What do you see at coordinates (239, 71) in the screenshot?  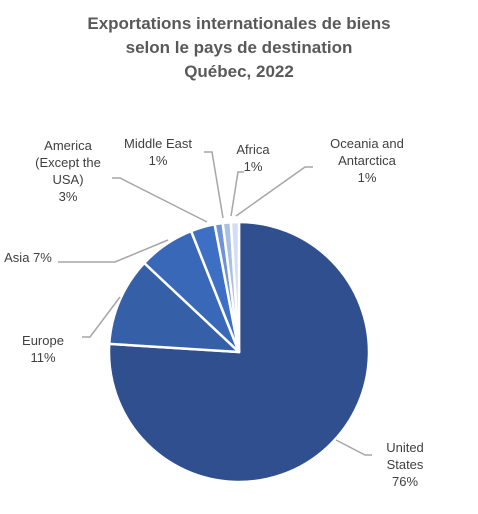 I see `chart-title-line-3: Québec, 2022` at bounding box center [239, 71].